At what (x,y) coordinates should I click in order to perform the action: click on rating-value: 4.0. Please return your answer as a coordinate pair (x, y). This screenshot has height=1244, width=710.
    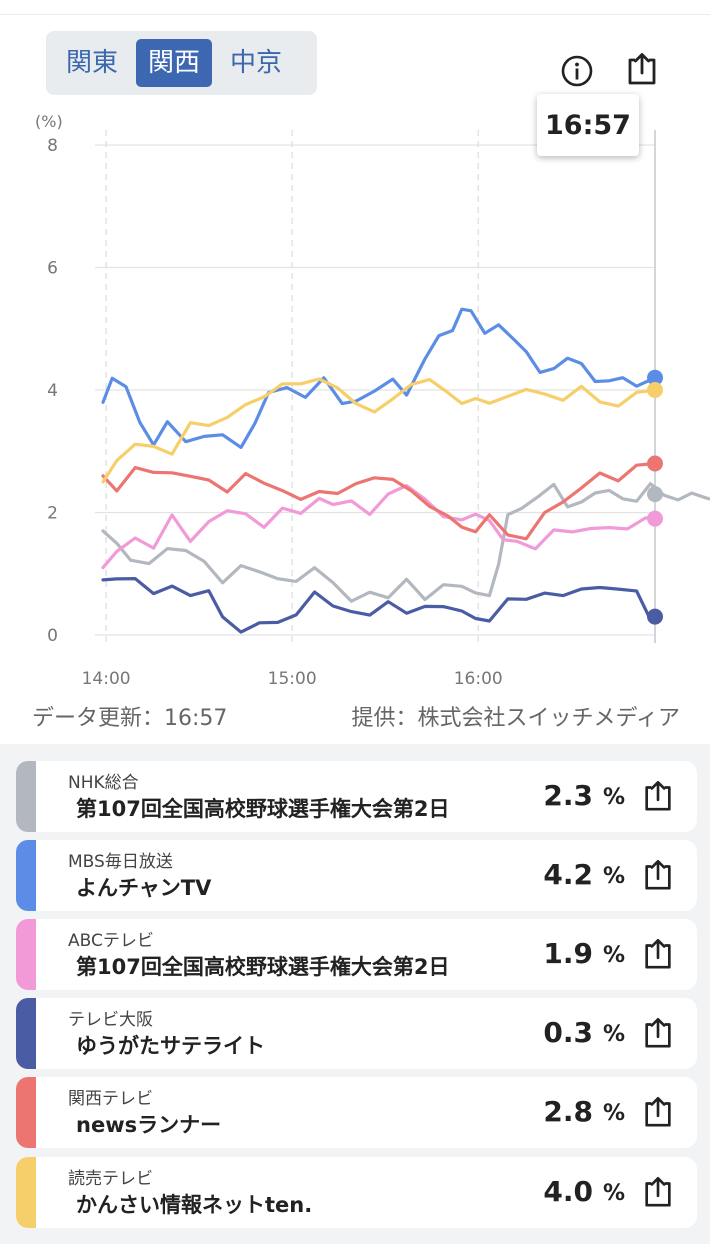
    Looking at the image, I should click on (568, 1191).